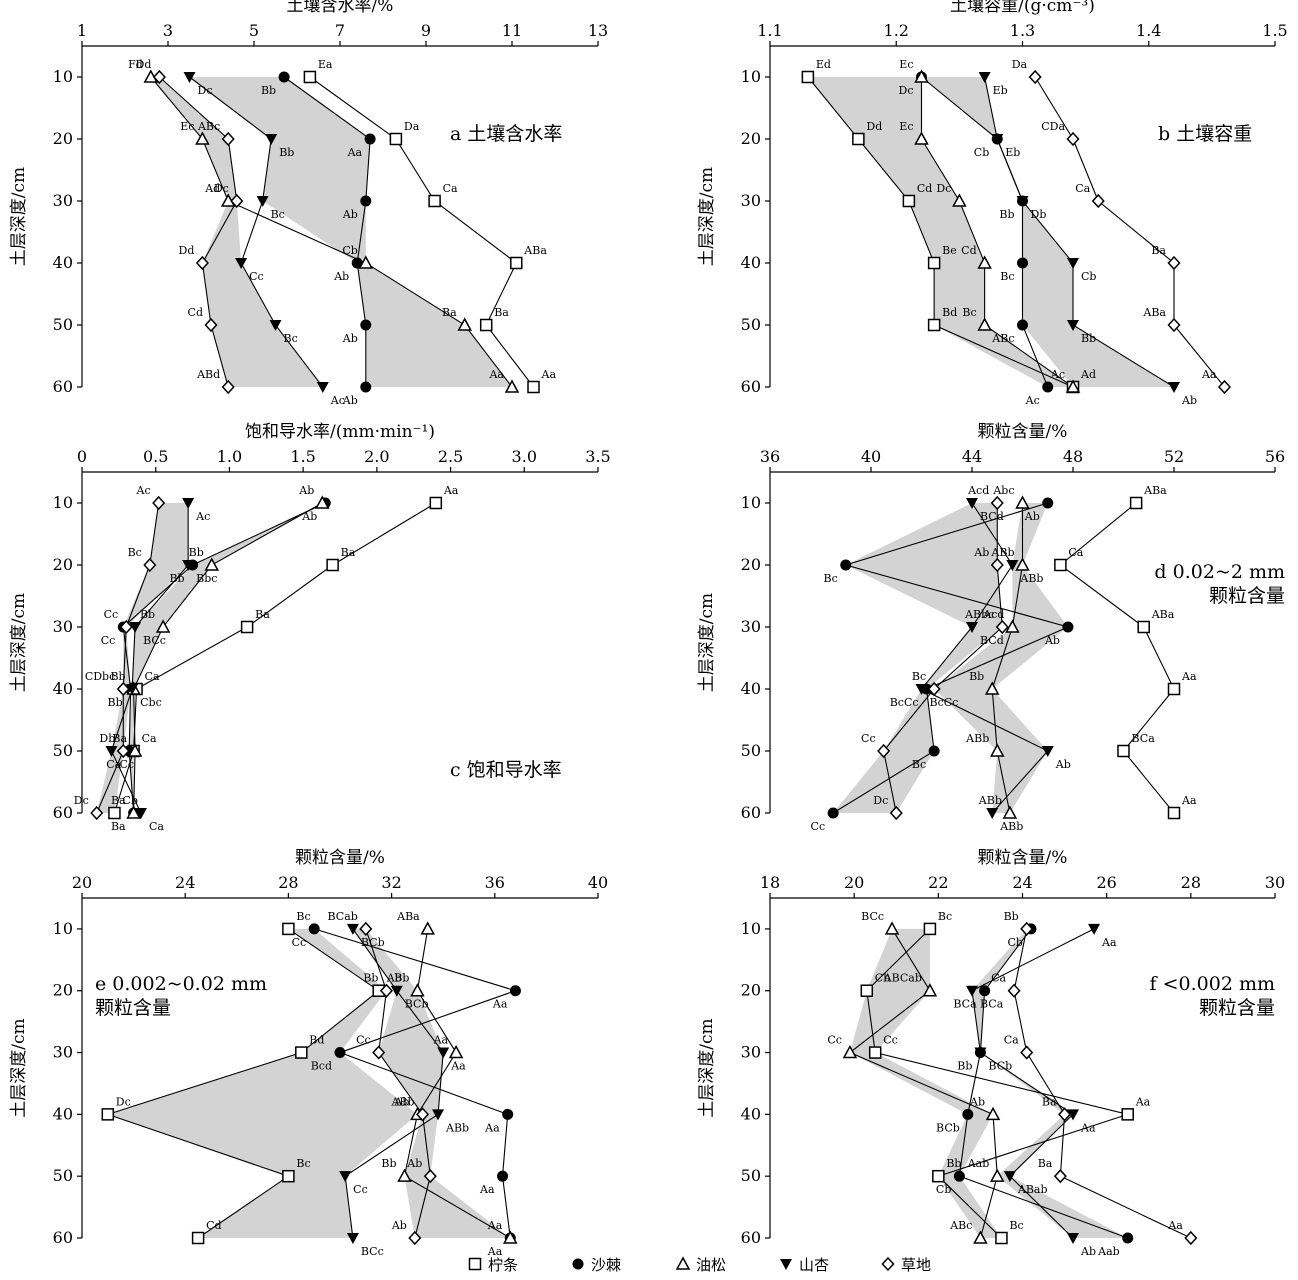  What do you see at coordinates (512, 30) in the screenshot?
I see `x-tick-label: 11` at bounding box center [512, 30].